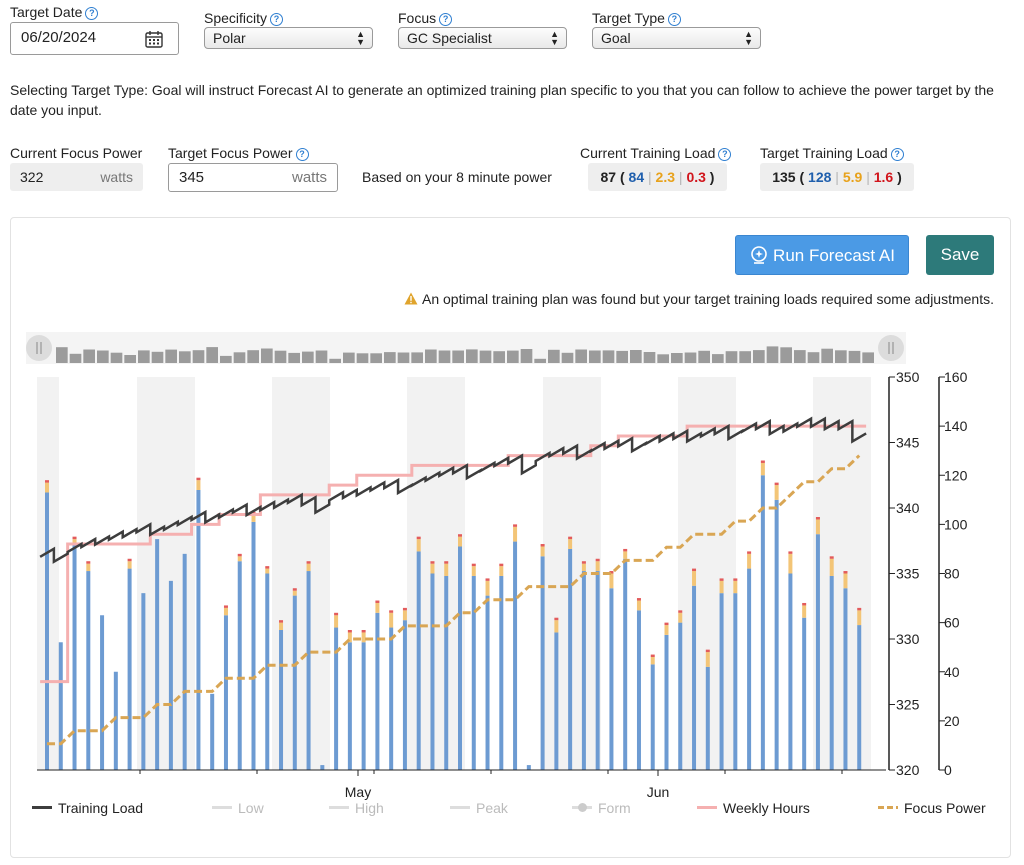 This screenshot has height=865, width=1024. What do you see at coordinates (601, 808) in the screenshot?
I see `legend-form: Form` at bounding box center [601, 808].